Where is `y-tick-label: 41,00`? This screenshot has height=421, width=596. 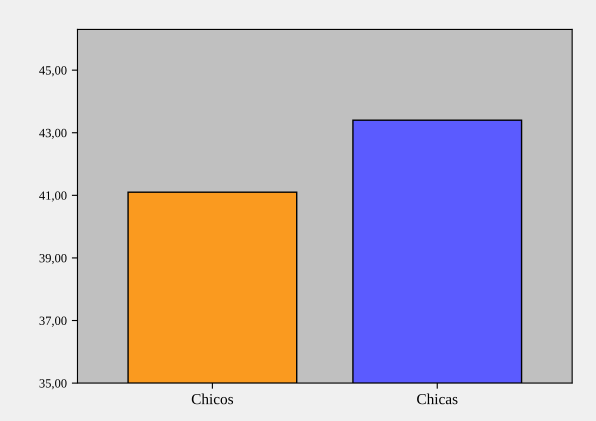 y-tick-label: 41,00 is located at coordinates (53, 196).